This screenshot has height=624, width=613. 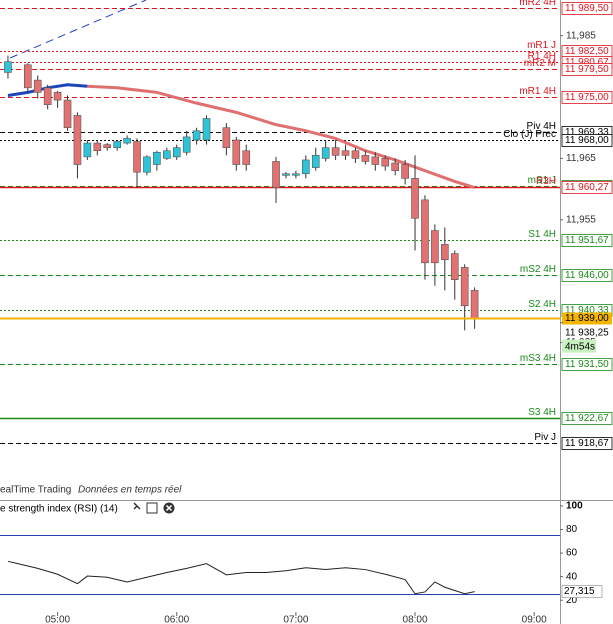 I want to click on indicator-icons, so click(x=154, y=508).